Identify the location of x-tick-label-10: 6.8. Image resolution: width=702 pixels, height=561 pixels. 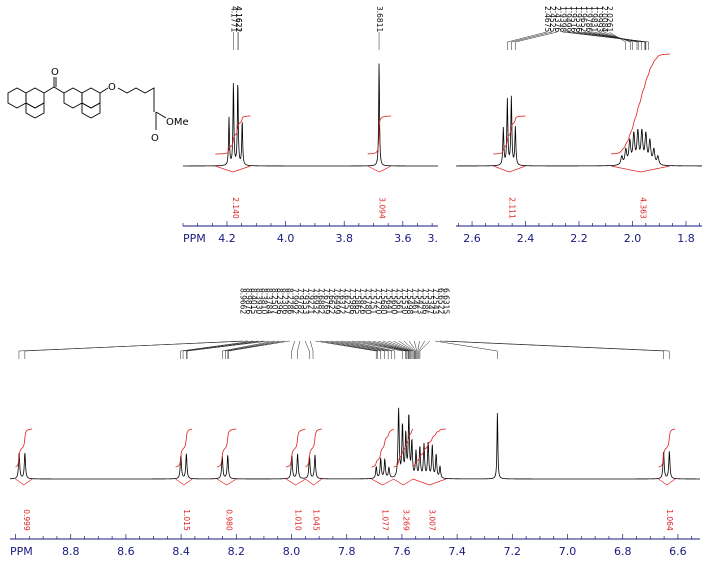
(623, 551).